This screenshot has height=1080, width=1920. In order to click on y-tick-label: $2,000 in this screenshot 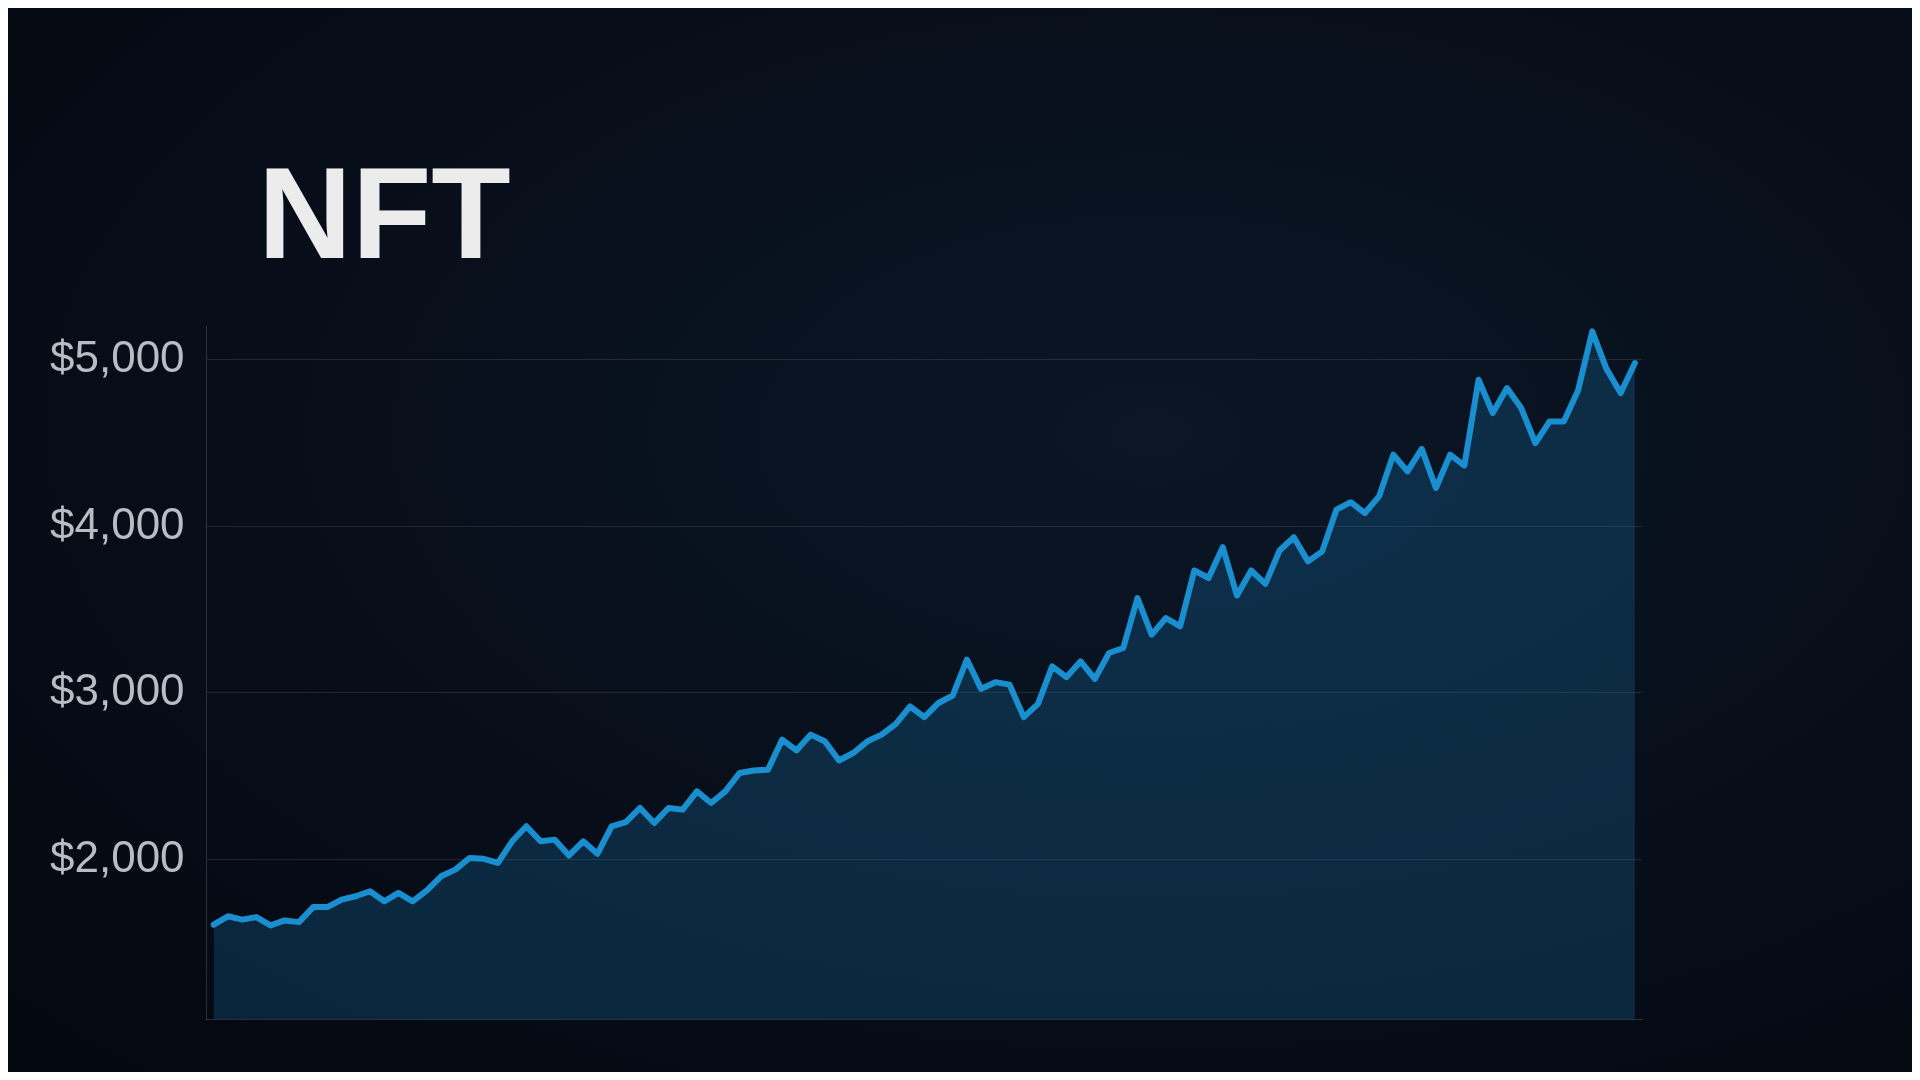, I will do `click(117, 856)`.